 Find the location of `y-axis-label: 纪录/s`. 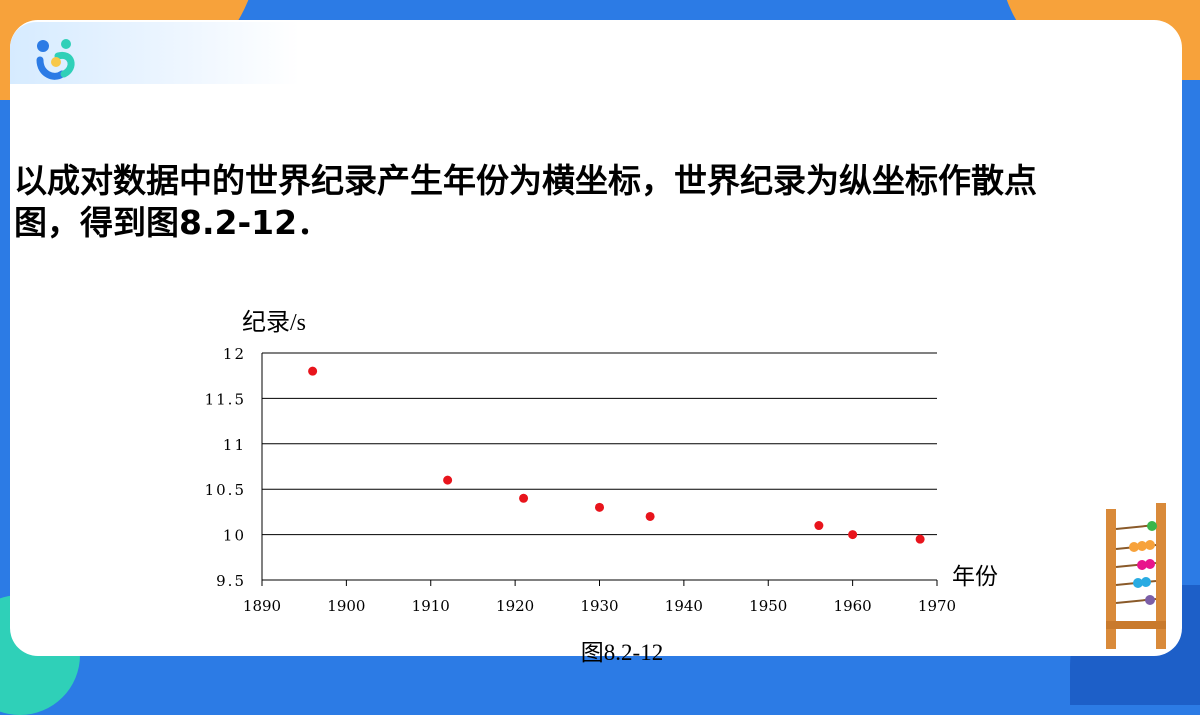

y-axis-label: 纪录/s is located at coordinates (274, 322).